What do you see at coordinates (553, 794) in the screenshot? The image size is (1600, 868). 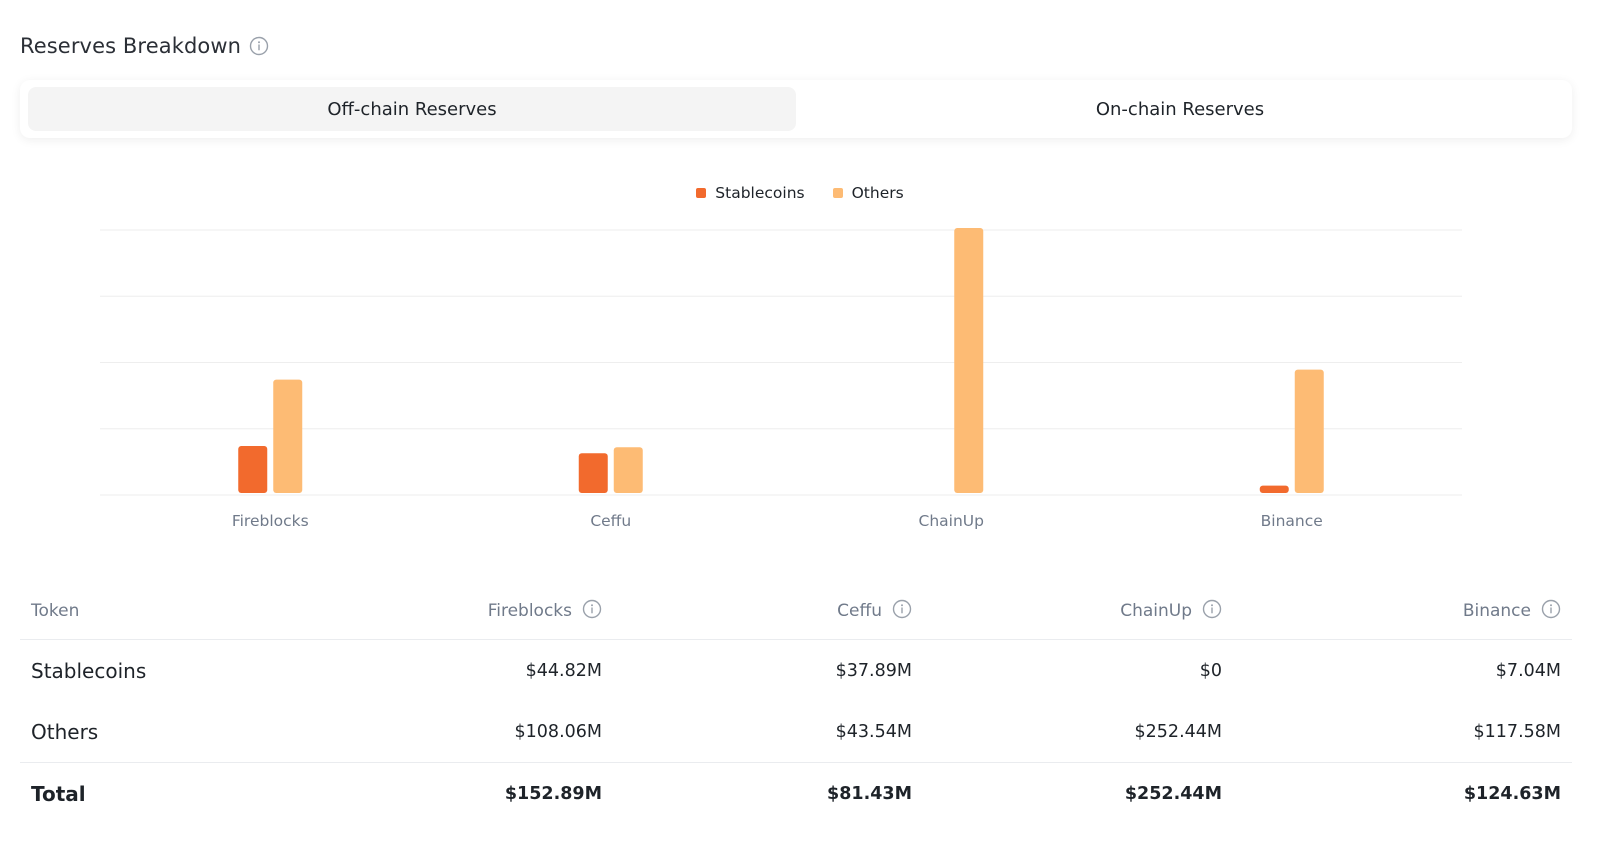 I see `total-value: $152.89M` at bounding box center [553, 794].